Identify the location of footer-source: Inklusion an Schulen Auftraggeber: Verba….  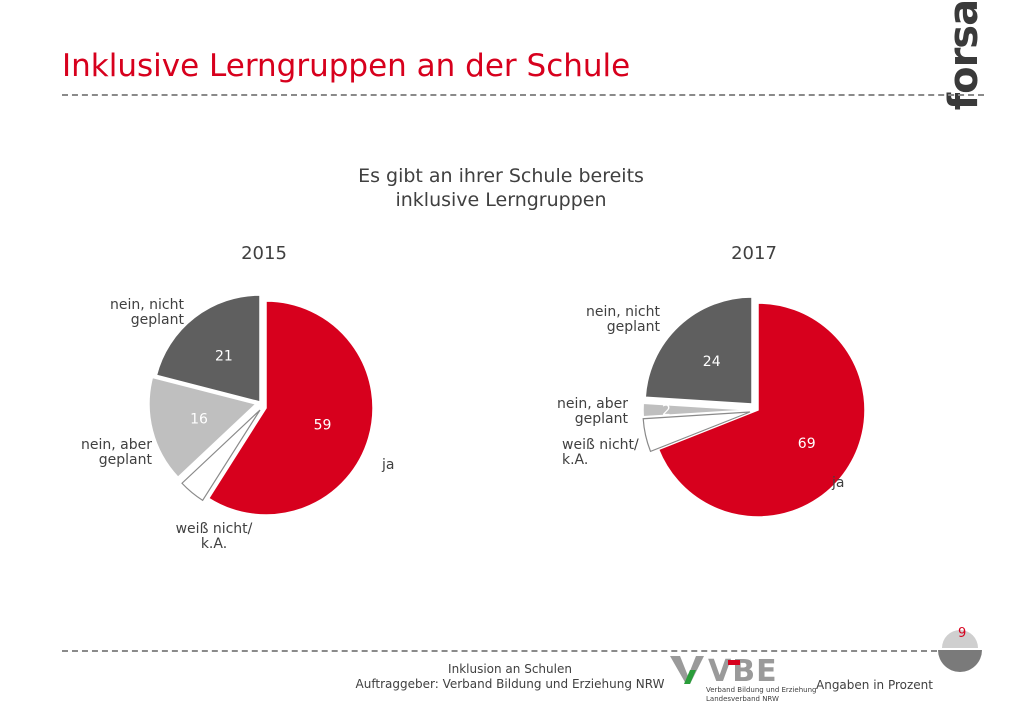
(510, 677).